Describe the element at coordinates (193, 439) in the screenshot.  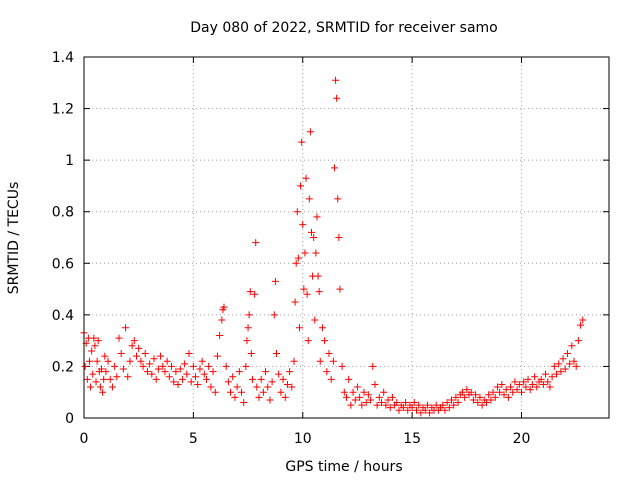
I see `x-tick-label: 5` at that location.